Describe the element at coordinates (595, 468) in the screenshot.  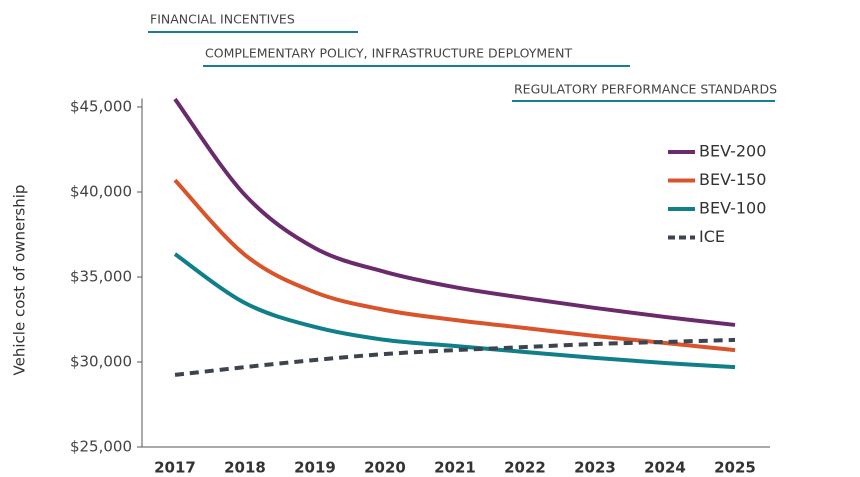
I see `x-tick-label: 2023` at that location.